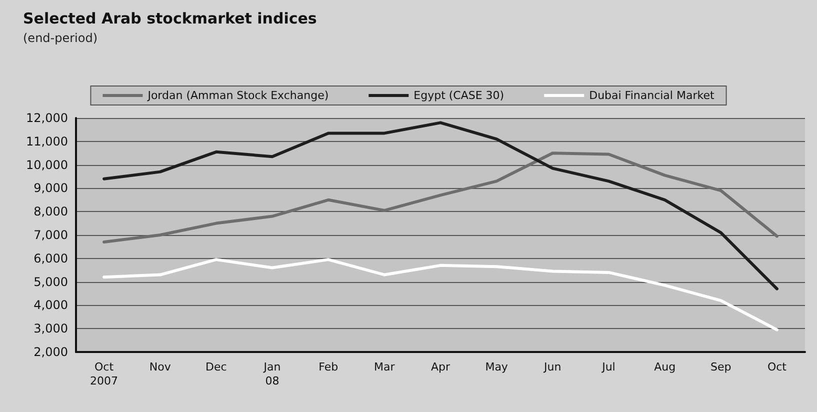 This screenshot has width=817, height=412. I want to click on legend-label: Dubai Financial Market, so click(652, 95).